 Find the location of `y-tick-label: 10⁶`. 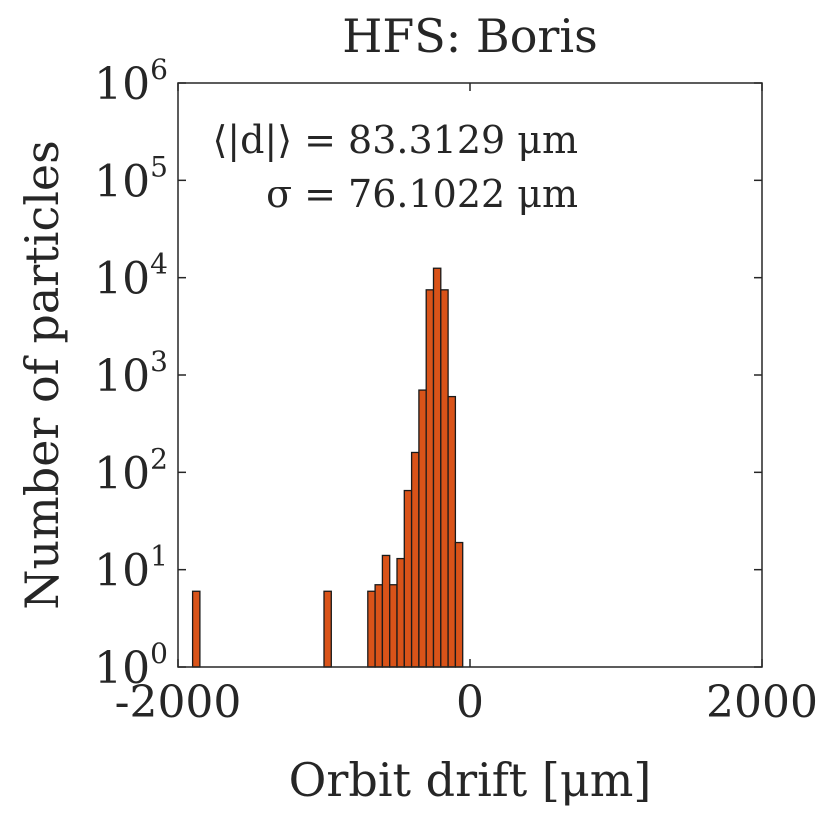

y-tick-label: 10⁶ is located at coordinates (131, 81).